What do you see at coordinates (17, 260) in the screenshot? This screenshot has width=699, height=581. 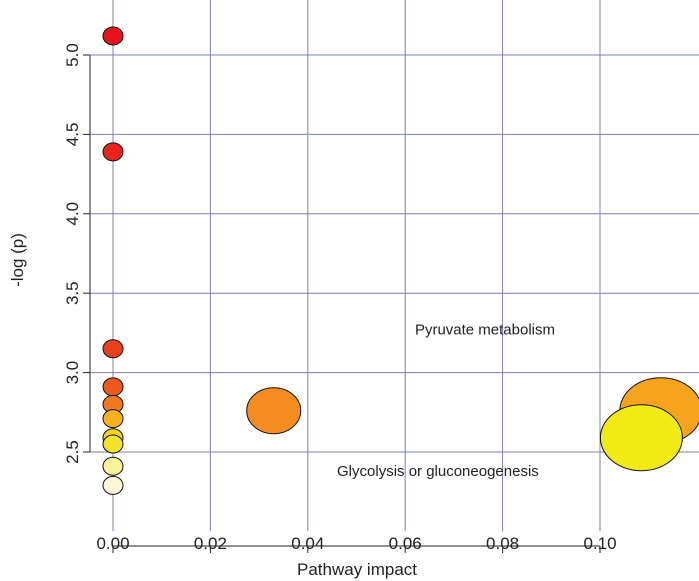 I see `y-axis-title: -log (p)` at bounding box center [17, 260].